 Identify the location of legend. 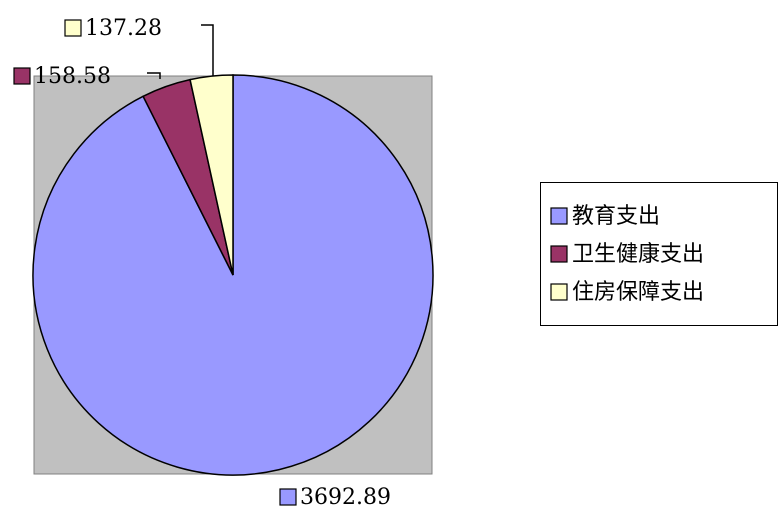
(659, 254).